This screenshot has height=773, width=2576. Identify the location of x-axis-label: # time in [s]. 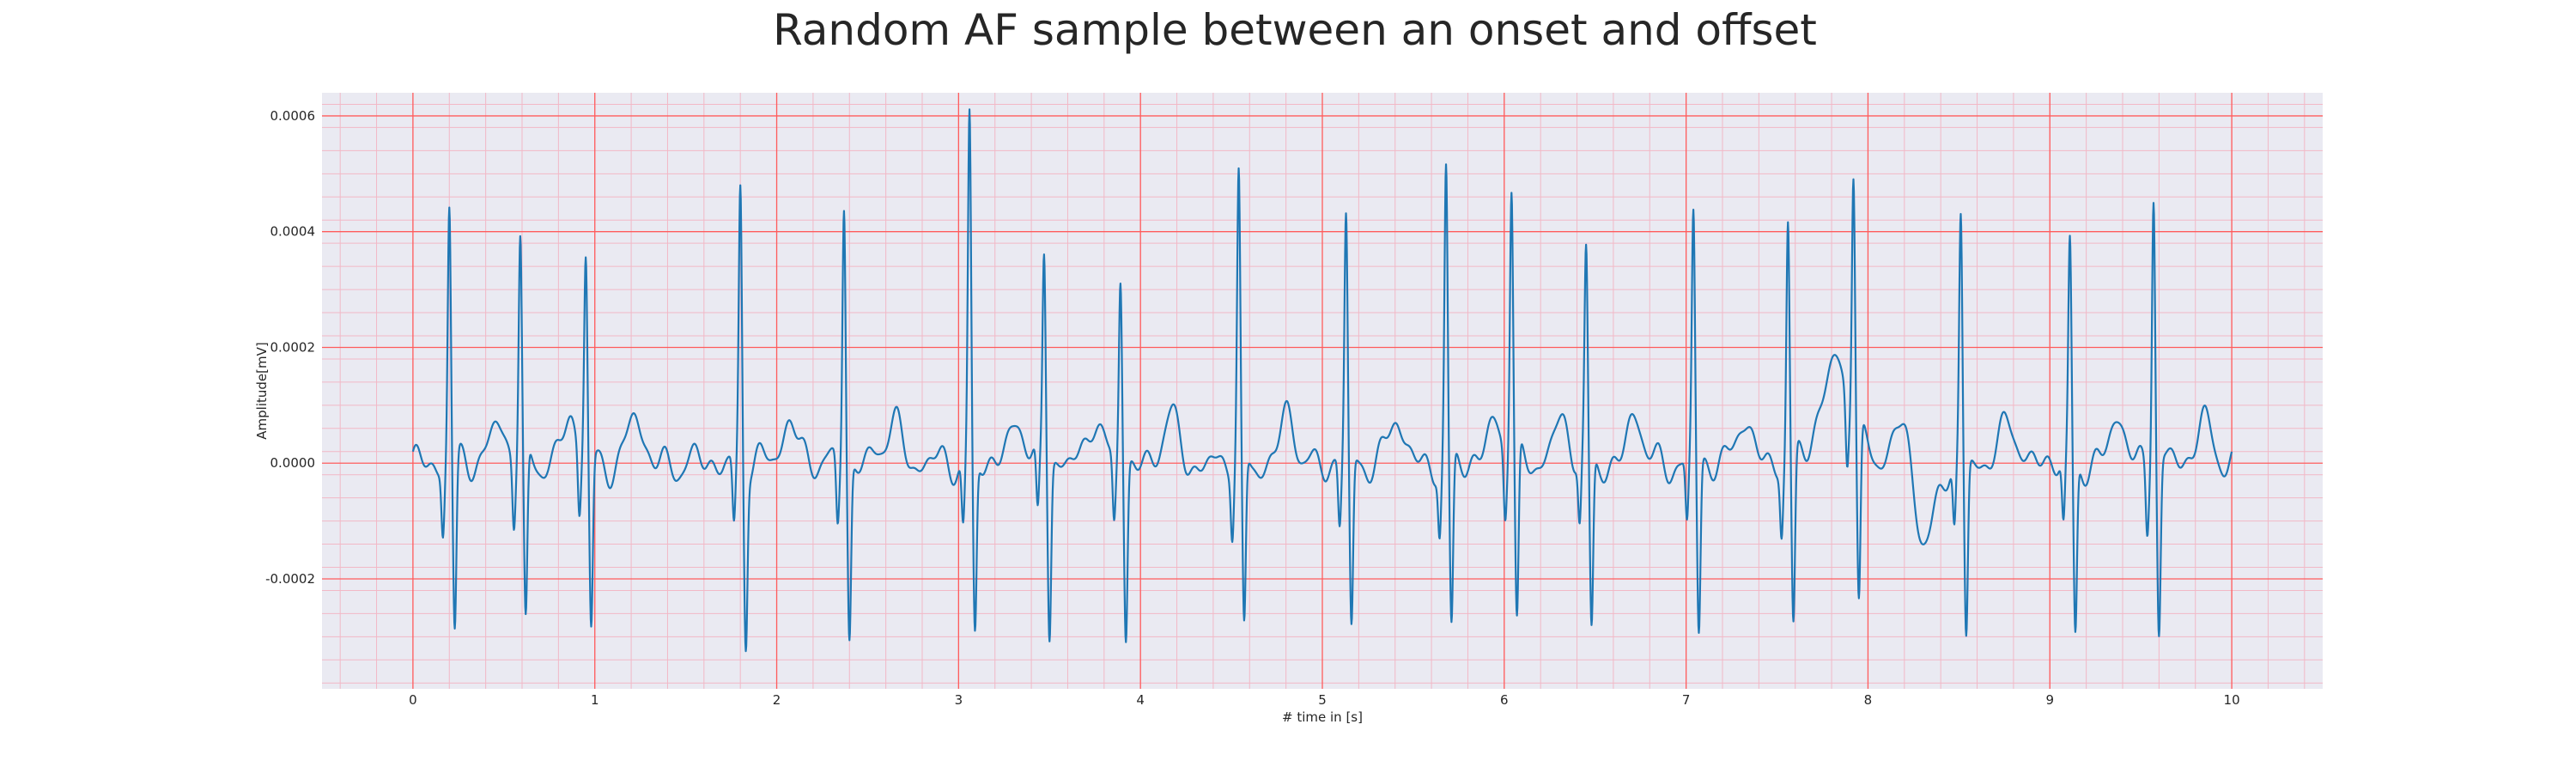
(1323, 717).